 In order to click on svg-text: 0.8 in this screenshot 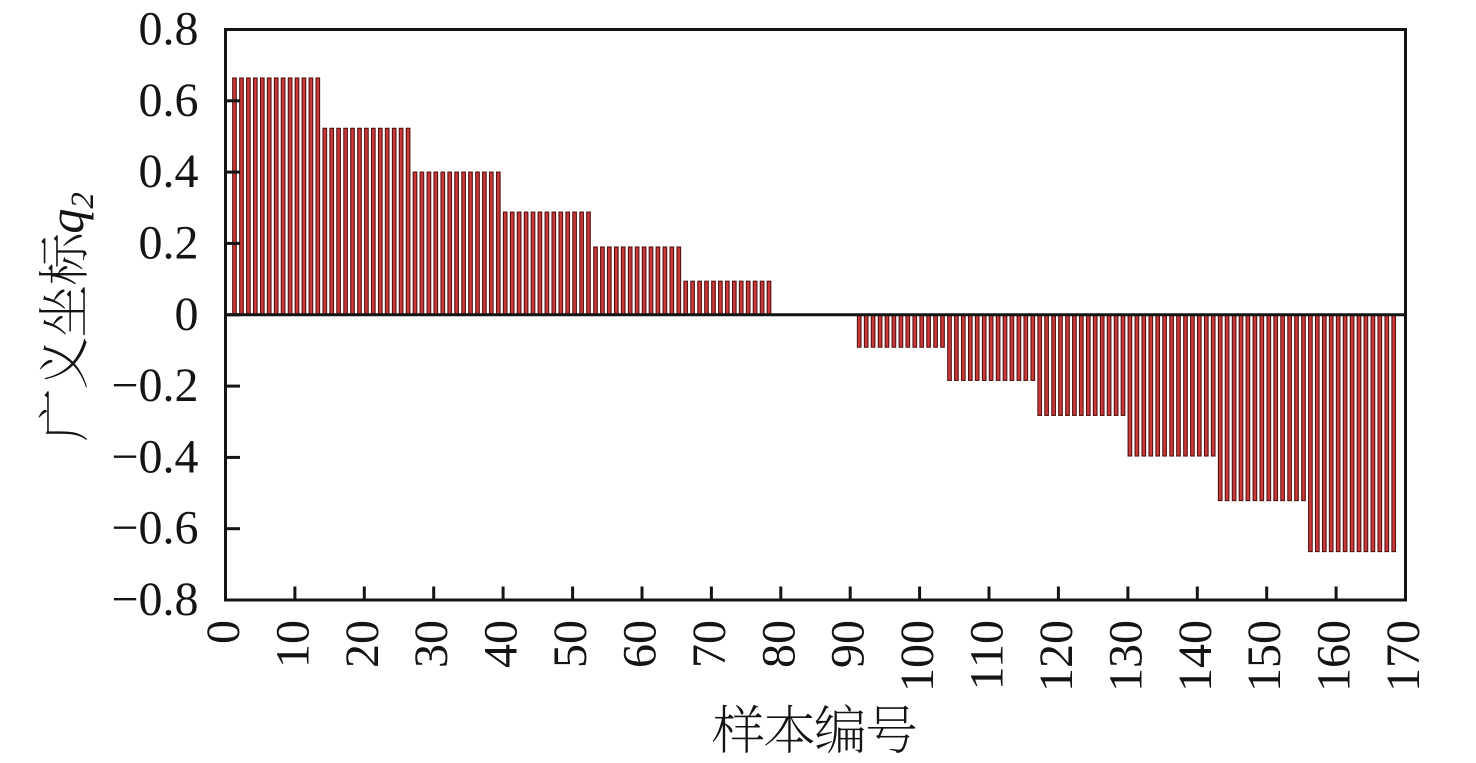, I will do `click(169, 29)`.